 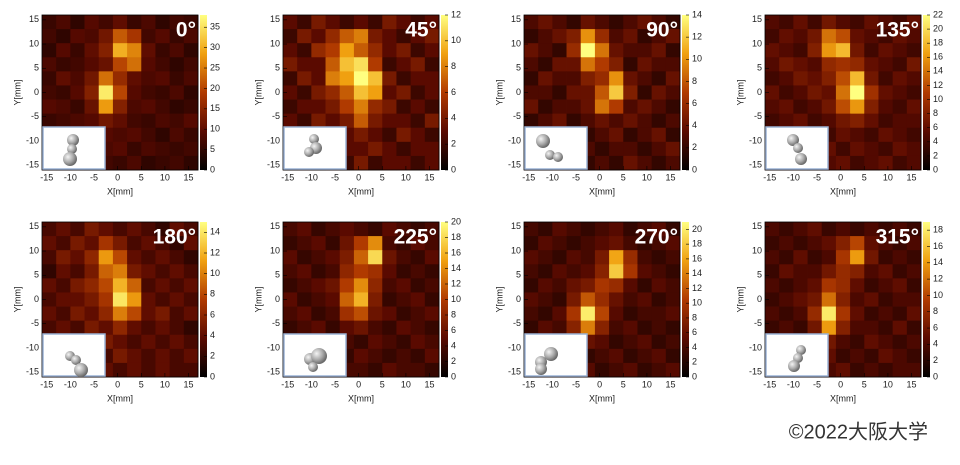 What do you see at coordinates (755, 140) in the screenshot?
I see `y-tick-label: -10` at bounding box center [755, 140].